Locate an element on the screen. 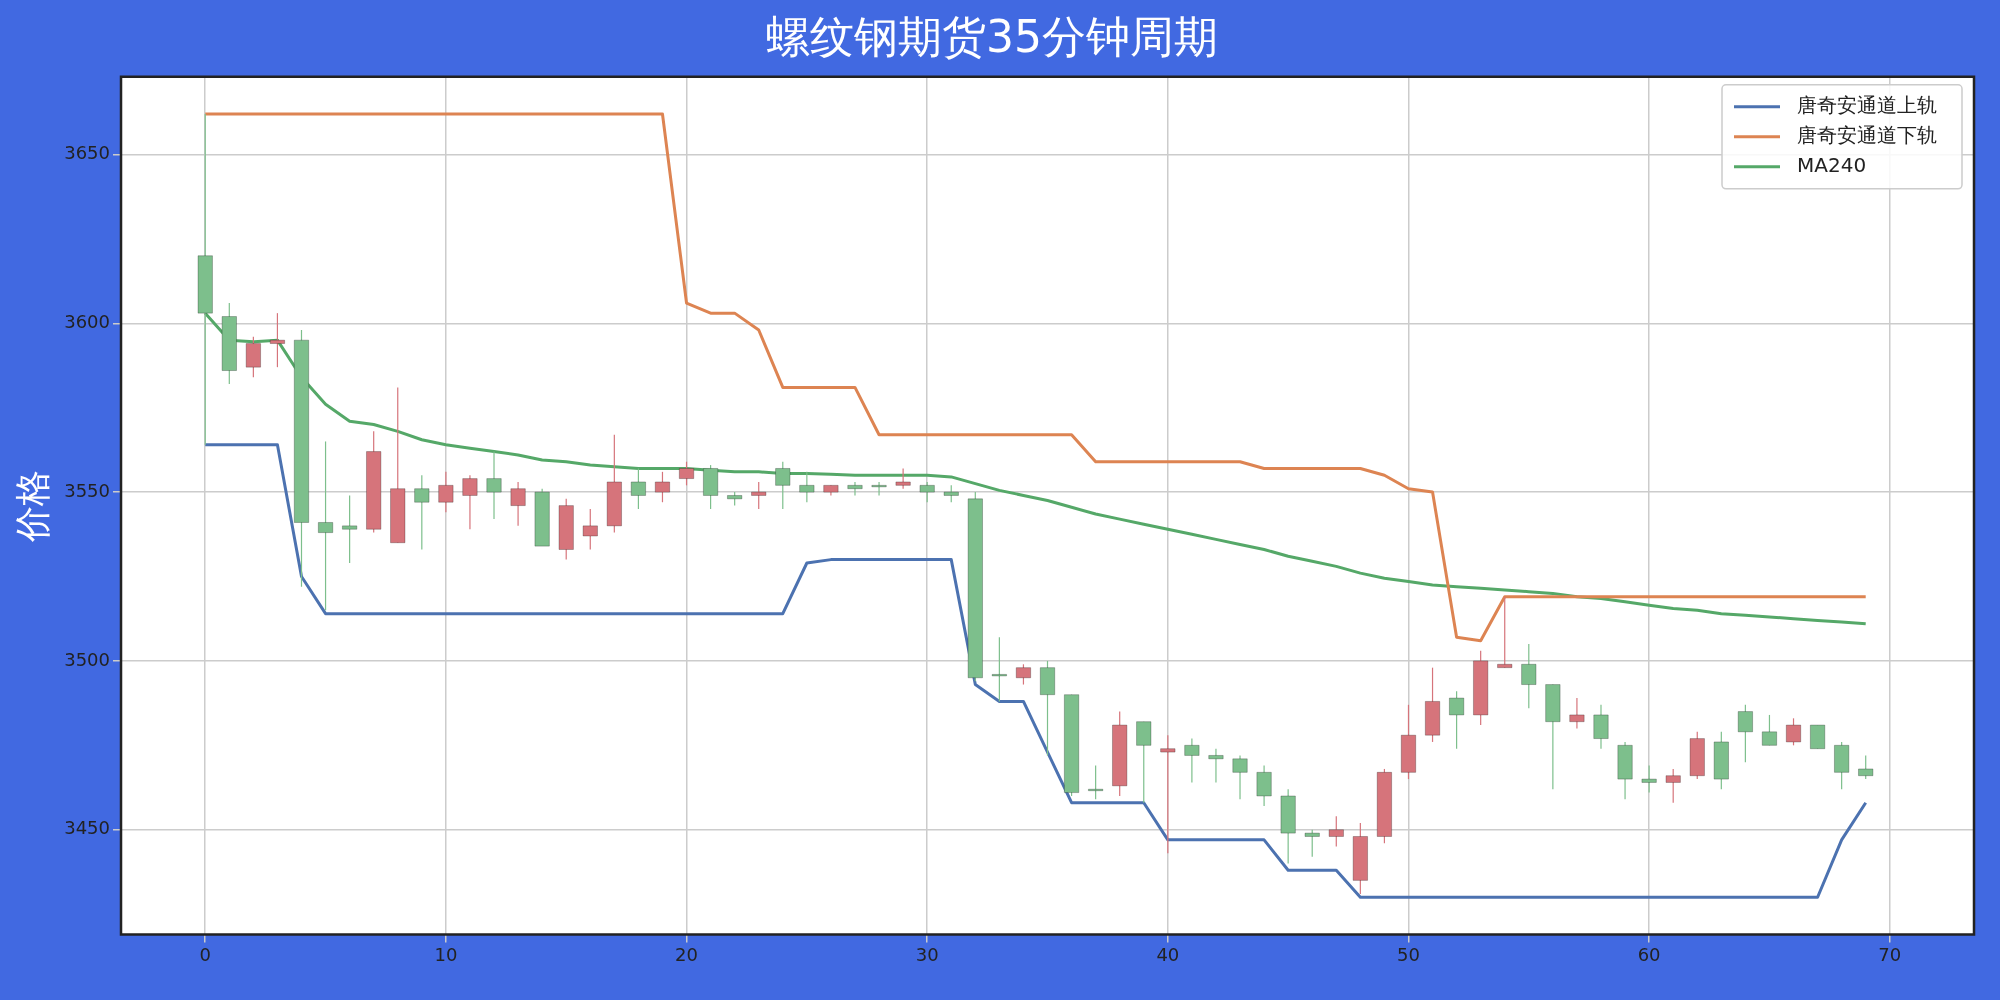  legend-label: MA240 is located at coordinates (1832, 165).